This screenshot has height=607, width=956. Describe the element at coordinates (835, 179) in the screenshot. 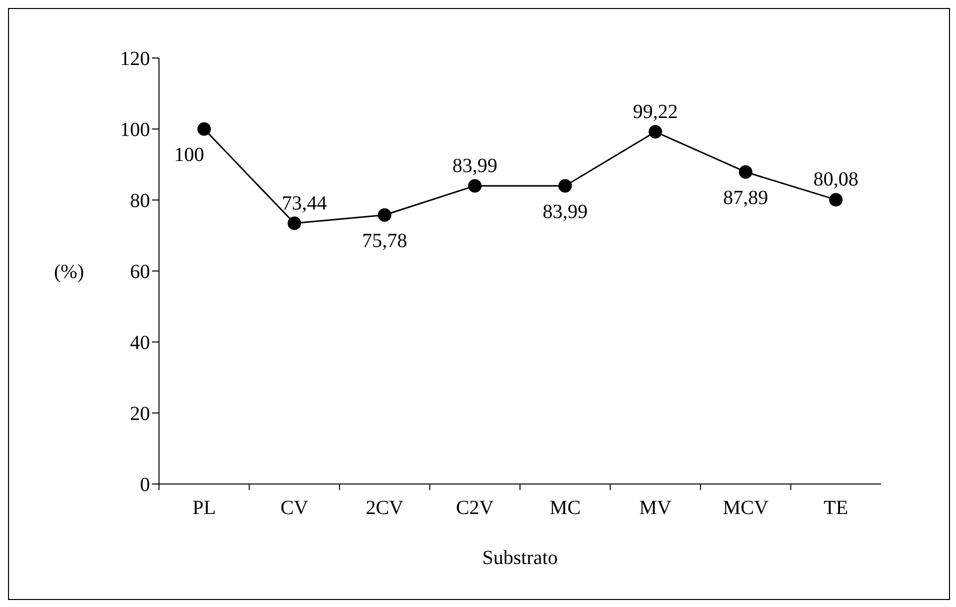

I see `data-label: 80,08` at that location.